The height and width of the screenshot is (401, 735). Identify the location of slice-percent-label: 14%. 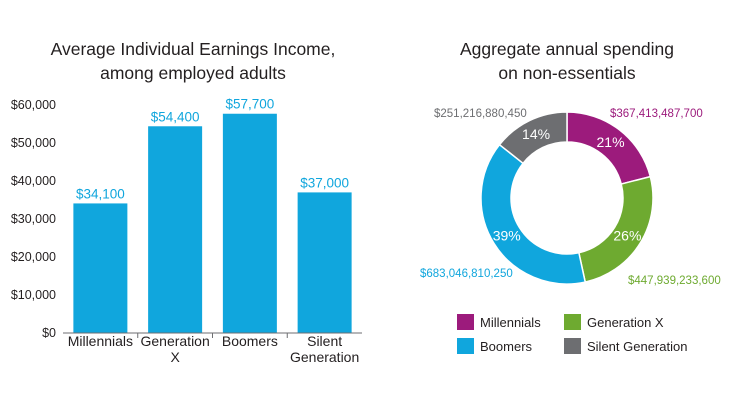
(536, 134).